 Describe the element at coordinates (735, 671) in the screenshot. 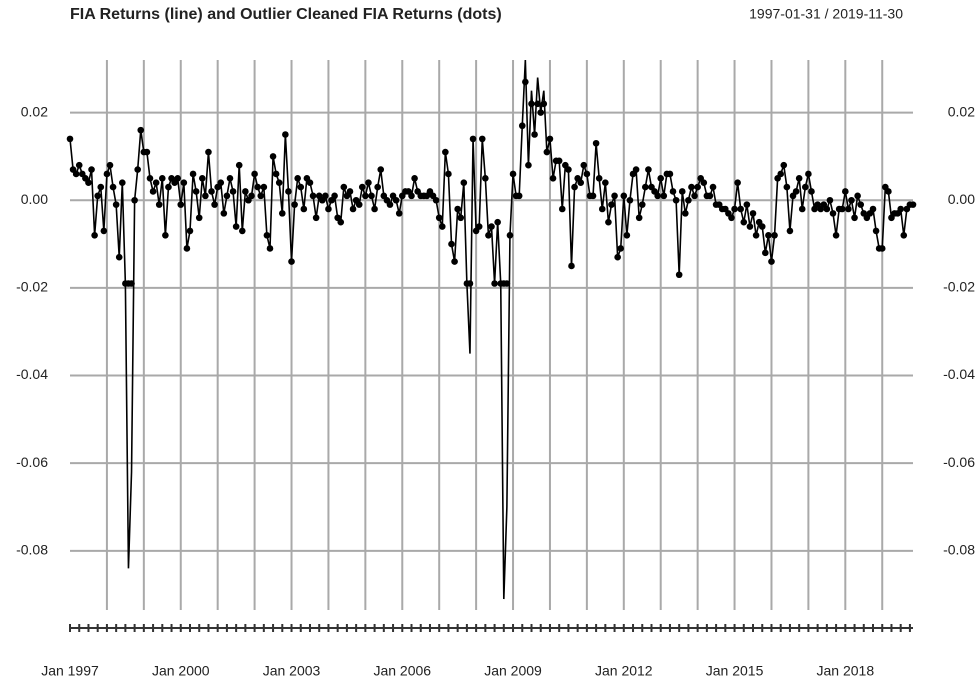

I see `x-tick-label: Jan 2015` at that location.